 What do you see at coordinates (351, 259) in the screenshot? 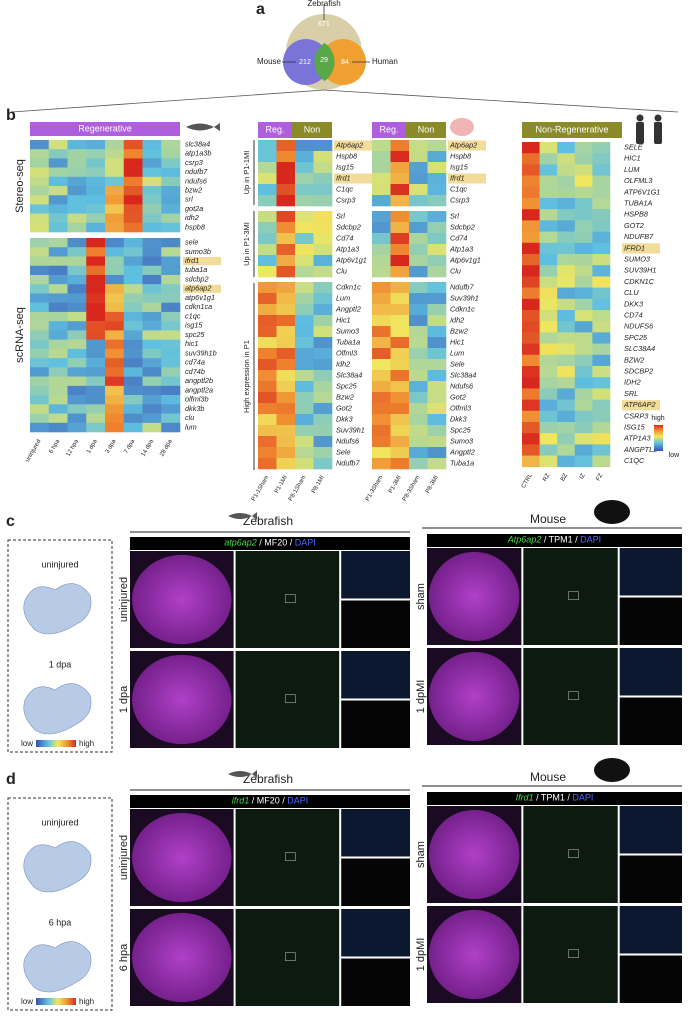
I see `gene-label: Atp6v1g1` at bounding box center [351, 259].